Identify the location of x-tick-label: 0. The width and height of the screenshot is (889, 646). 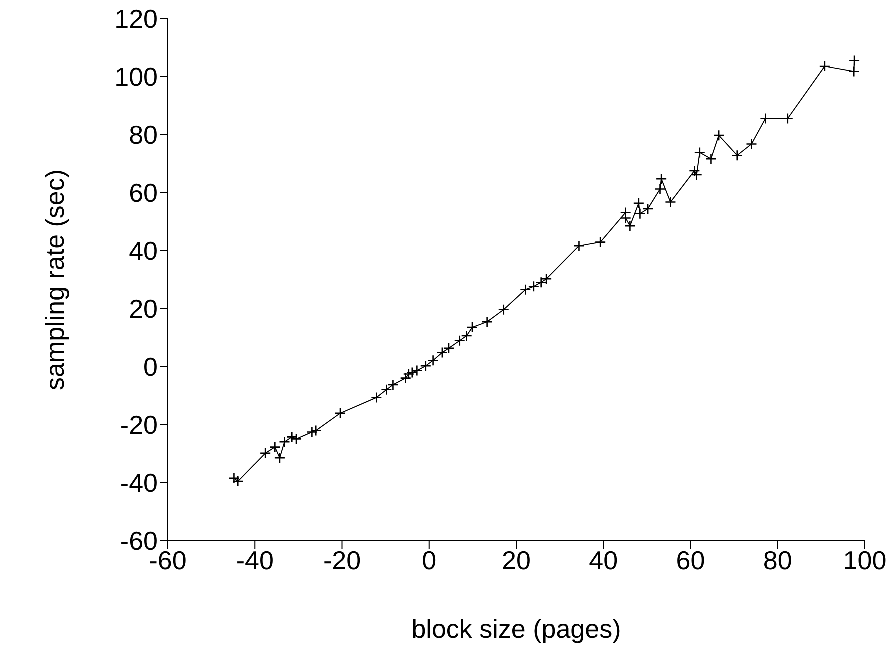
(429, 560).